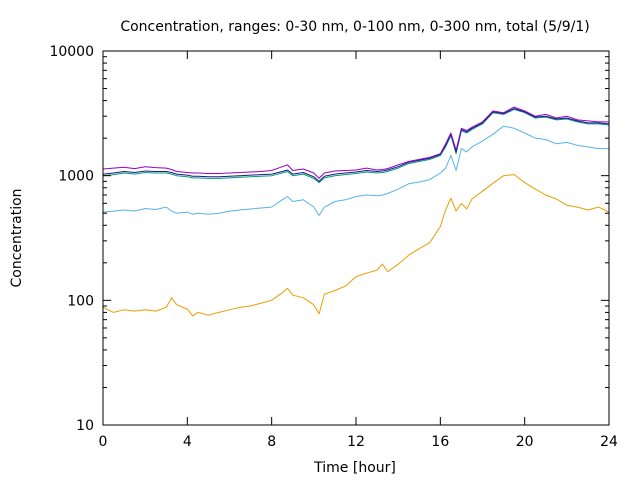 Image resolution: width=640 pixels, height=480 pixels. Describe the element at coordinates (609, 442) in the screenshot. I see `x-tick-label: 24` at that location.